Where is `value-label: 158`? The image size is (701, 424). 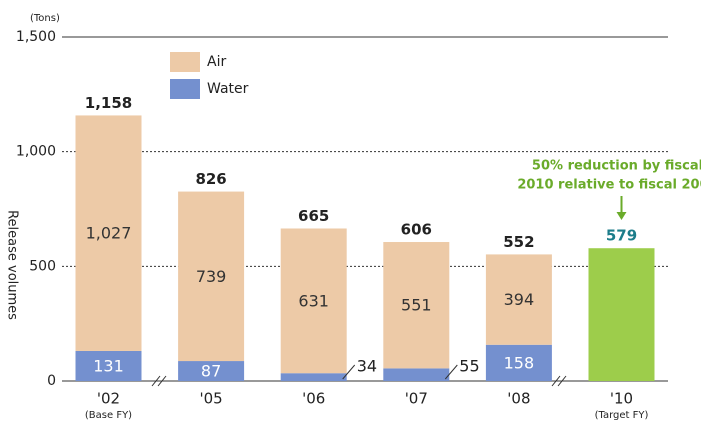 value-label: 158 is located at coordinates (519, 362).